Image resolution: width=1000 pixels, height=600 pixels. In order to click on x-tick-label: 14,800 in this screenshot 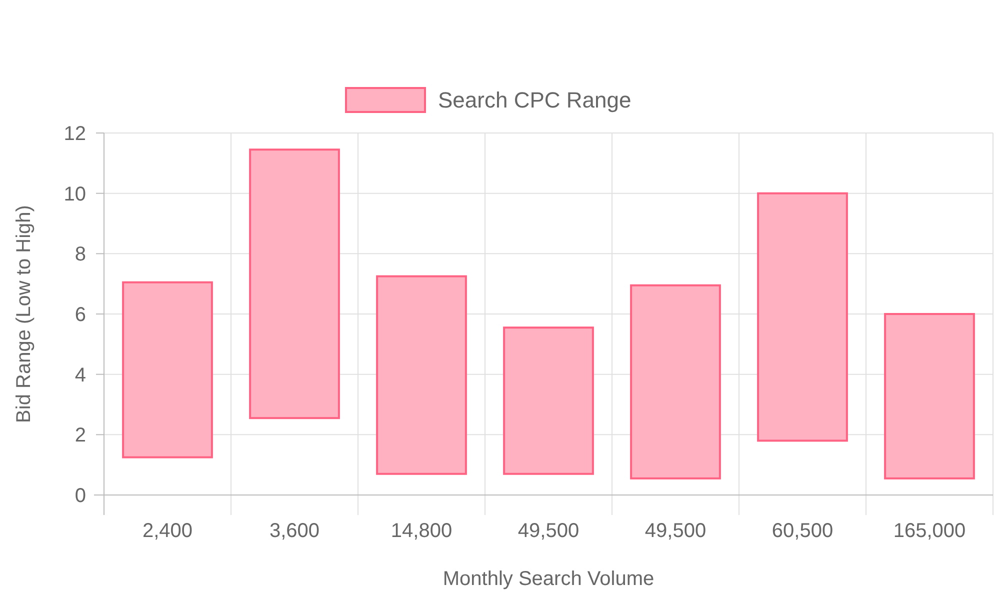, I will do `click(421, 531)`.